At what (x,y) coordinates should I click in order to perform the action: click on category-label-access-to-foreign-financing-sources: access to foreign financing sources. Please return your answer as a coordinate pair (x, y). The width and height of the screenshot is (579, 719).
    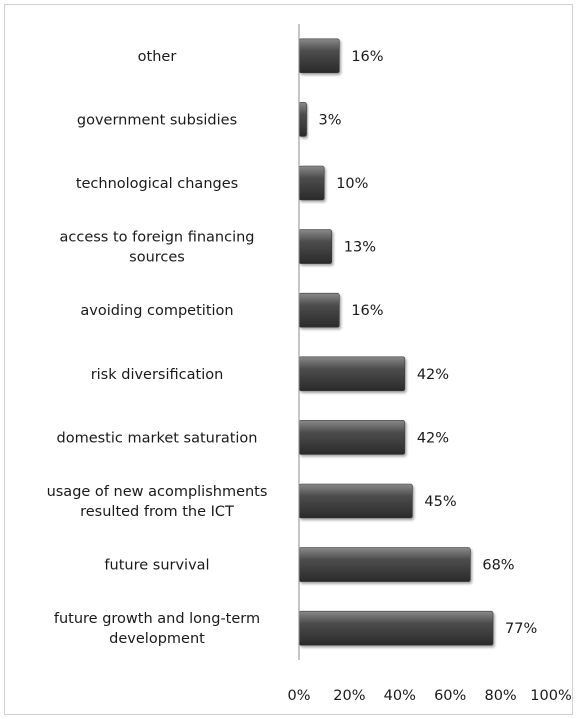
    Looking at the image, I should click on (157, 248).